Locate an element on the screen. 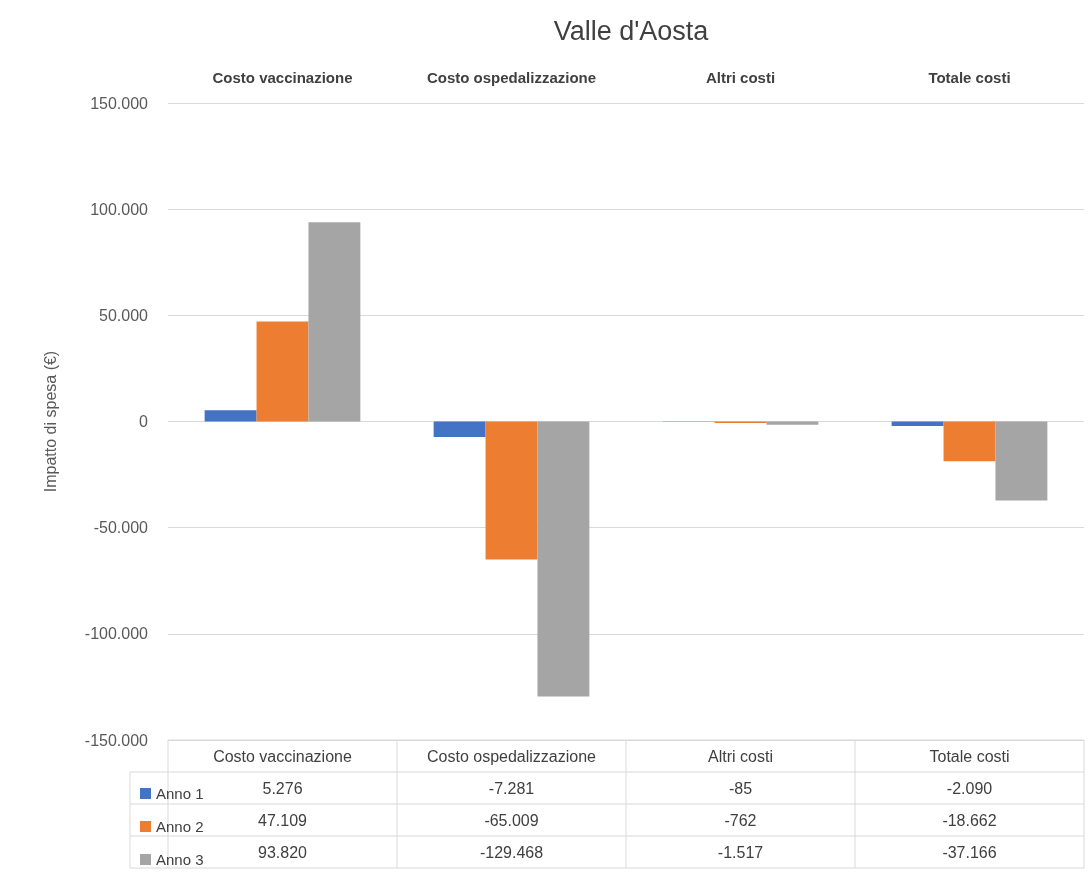  data-label: -2.090 is located at coordinates (969, 788).